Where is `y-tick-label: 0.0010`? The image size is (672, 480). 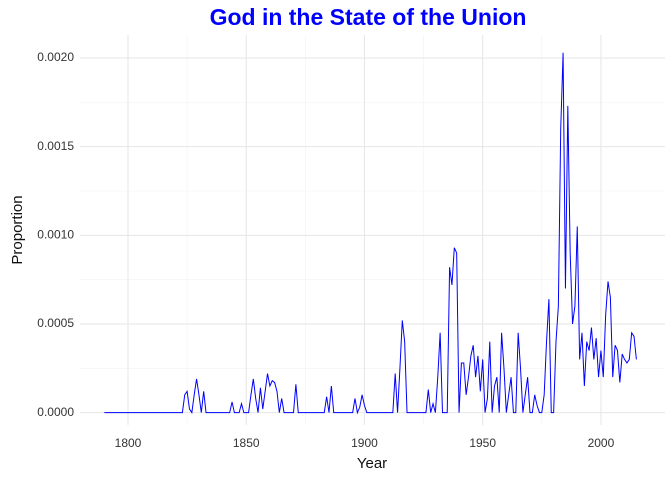
y-tick-label: 0.0010 is located at coordinates (55, 234).